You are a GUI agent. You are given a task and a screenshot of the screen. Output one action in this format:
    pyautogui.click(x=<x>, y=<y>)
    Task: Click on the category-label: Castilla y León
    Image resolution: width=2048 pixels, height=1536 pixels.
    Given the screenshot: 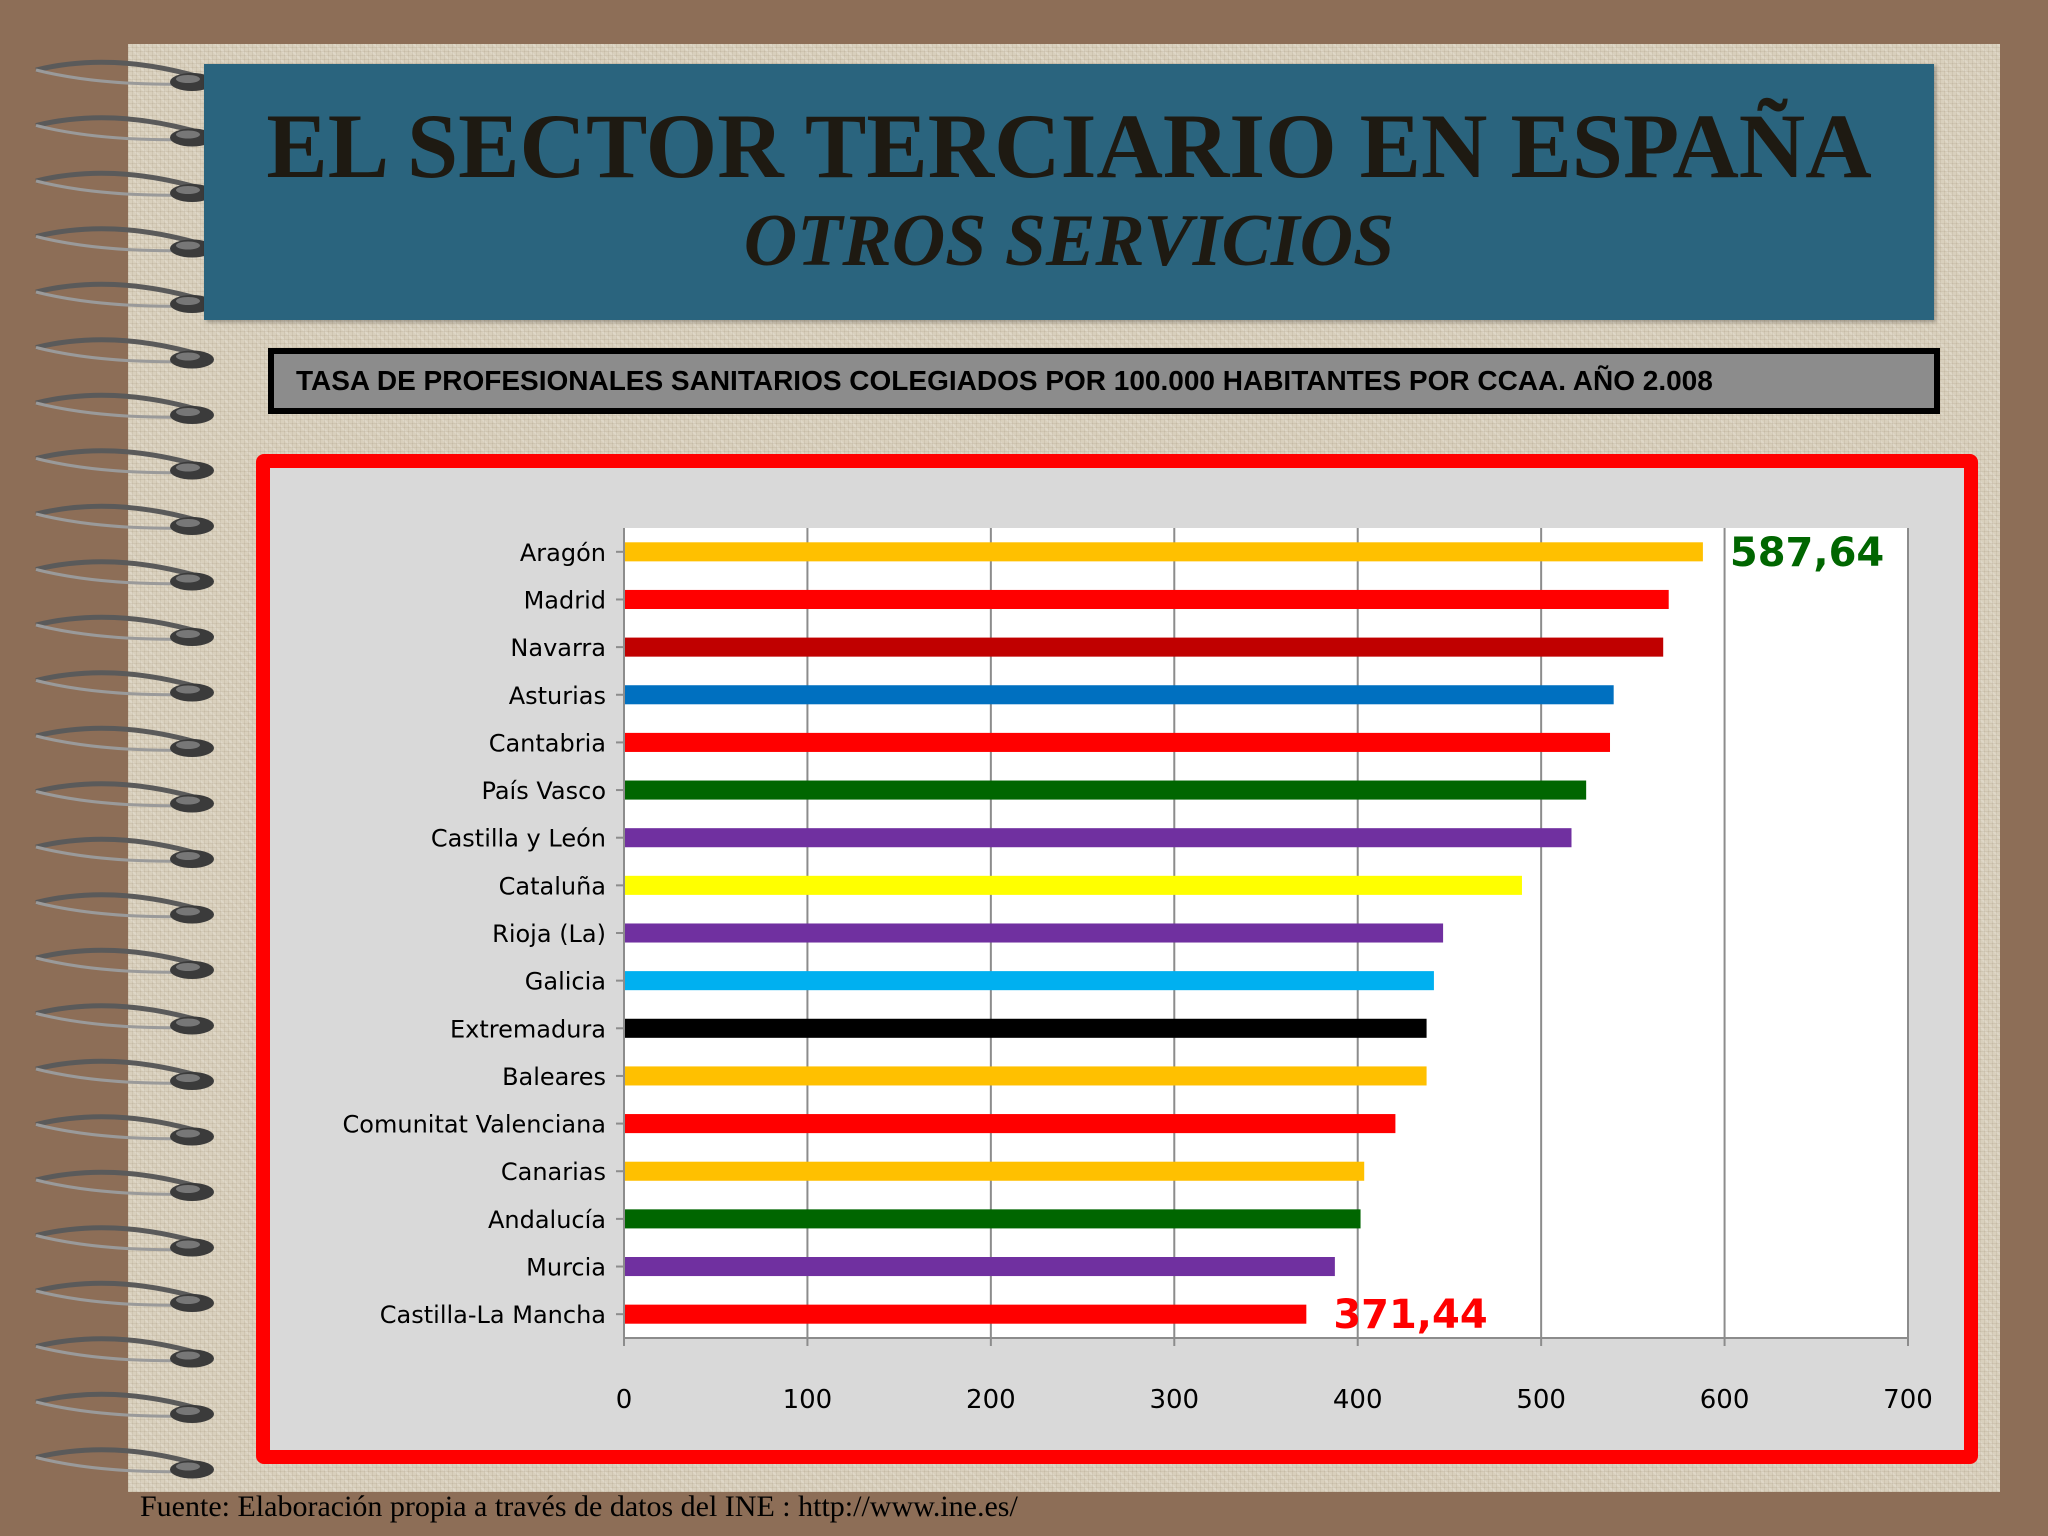 What is the action you would take?
    pyautogui.click(x=518, y=839)
    